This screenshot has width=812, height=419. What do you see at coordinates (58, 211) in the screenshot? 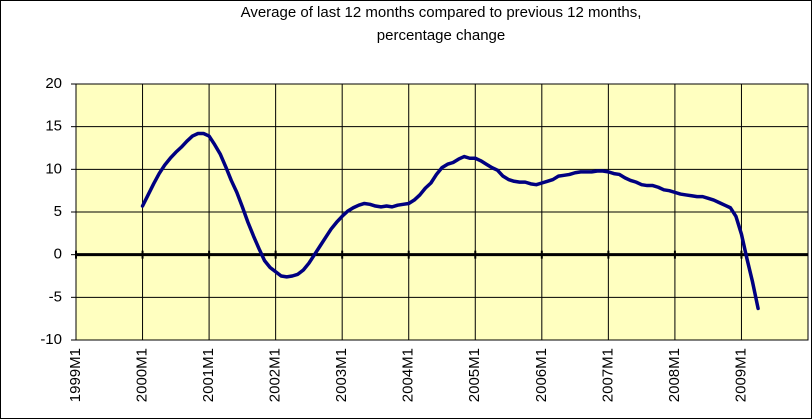
I see `y-tick-label: 5` at bounding box center [58, 211].